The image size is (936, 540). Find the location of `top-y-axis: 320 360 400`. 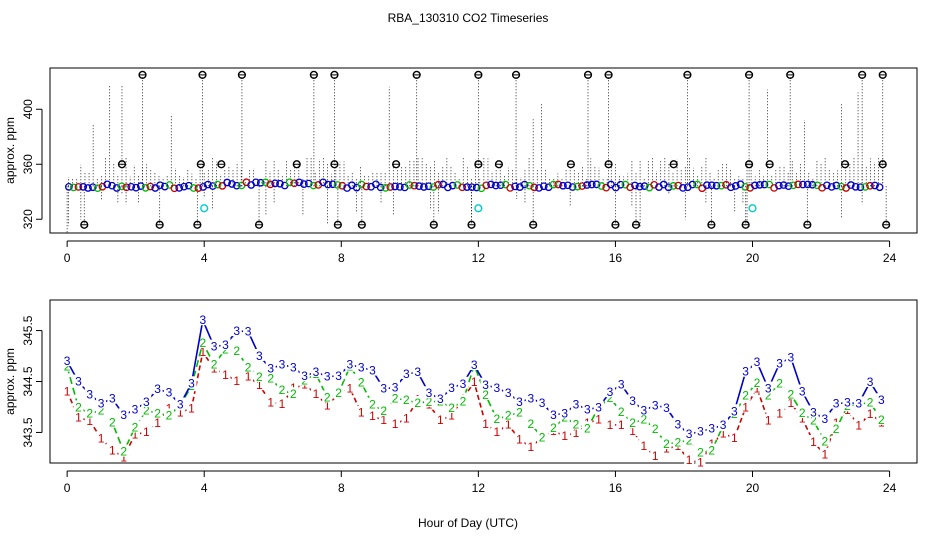

top-y-axis: 320 360 400 is located at coordinates (32, 164).